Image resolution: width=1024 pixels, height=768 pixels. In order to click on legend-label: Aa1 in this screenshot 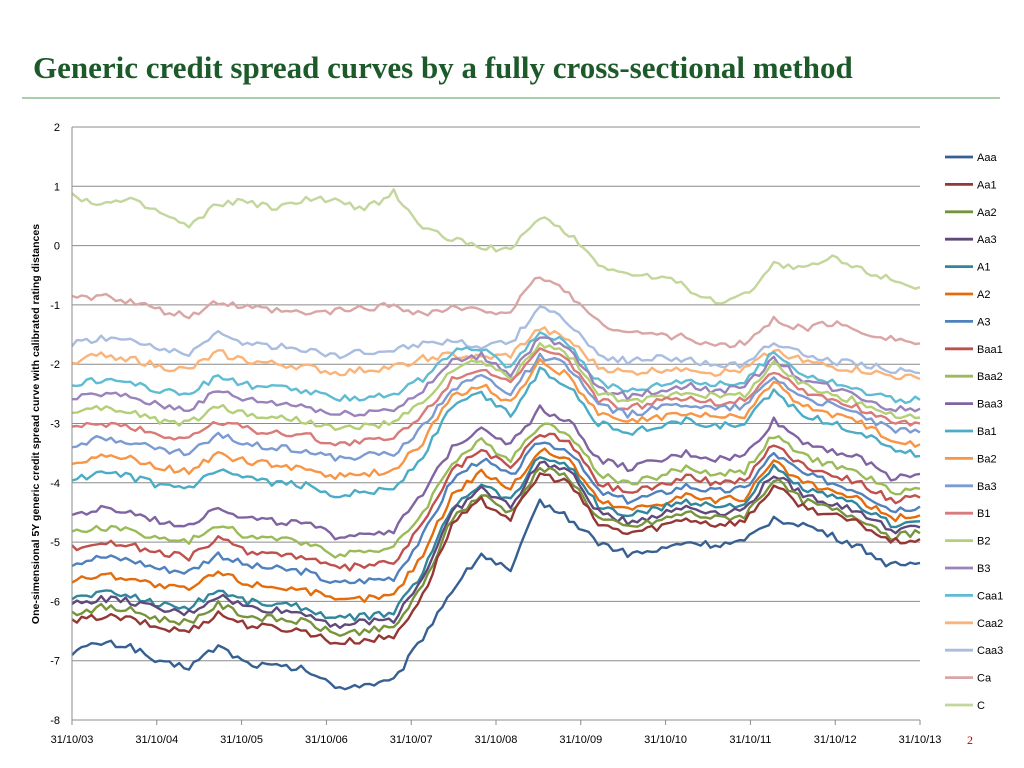, I will do `click(987, 185)`.